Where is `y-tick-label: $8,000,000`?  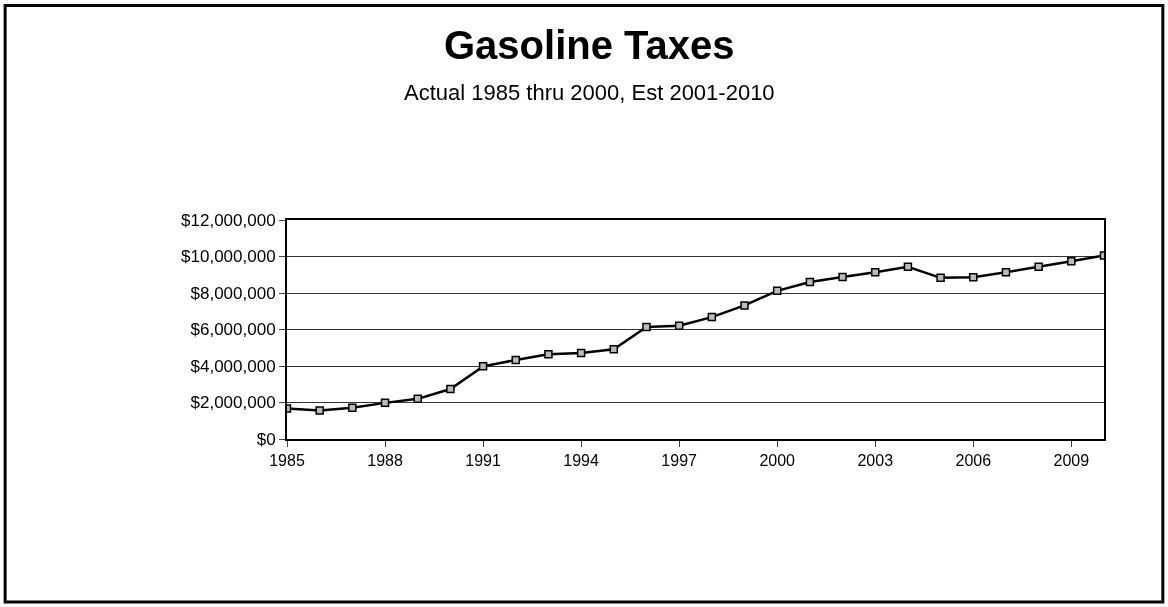 y-tick-label: $8,000,000 is located at coordinates (233, 293).